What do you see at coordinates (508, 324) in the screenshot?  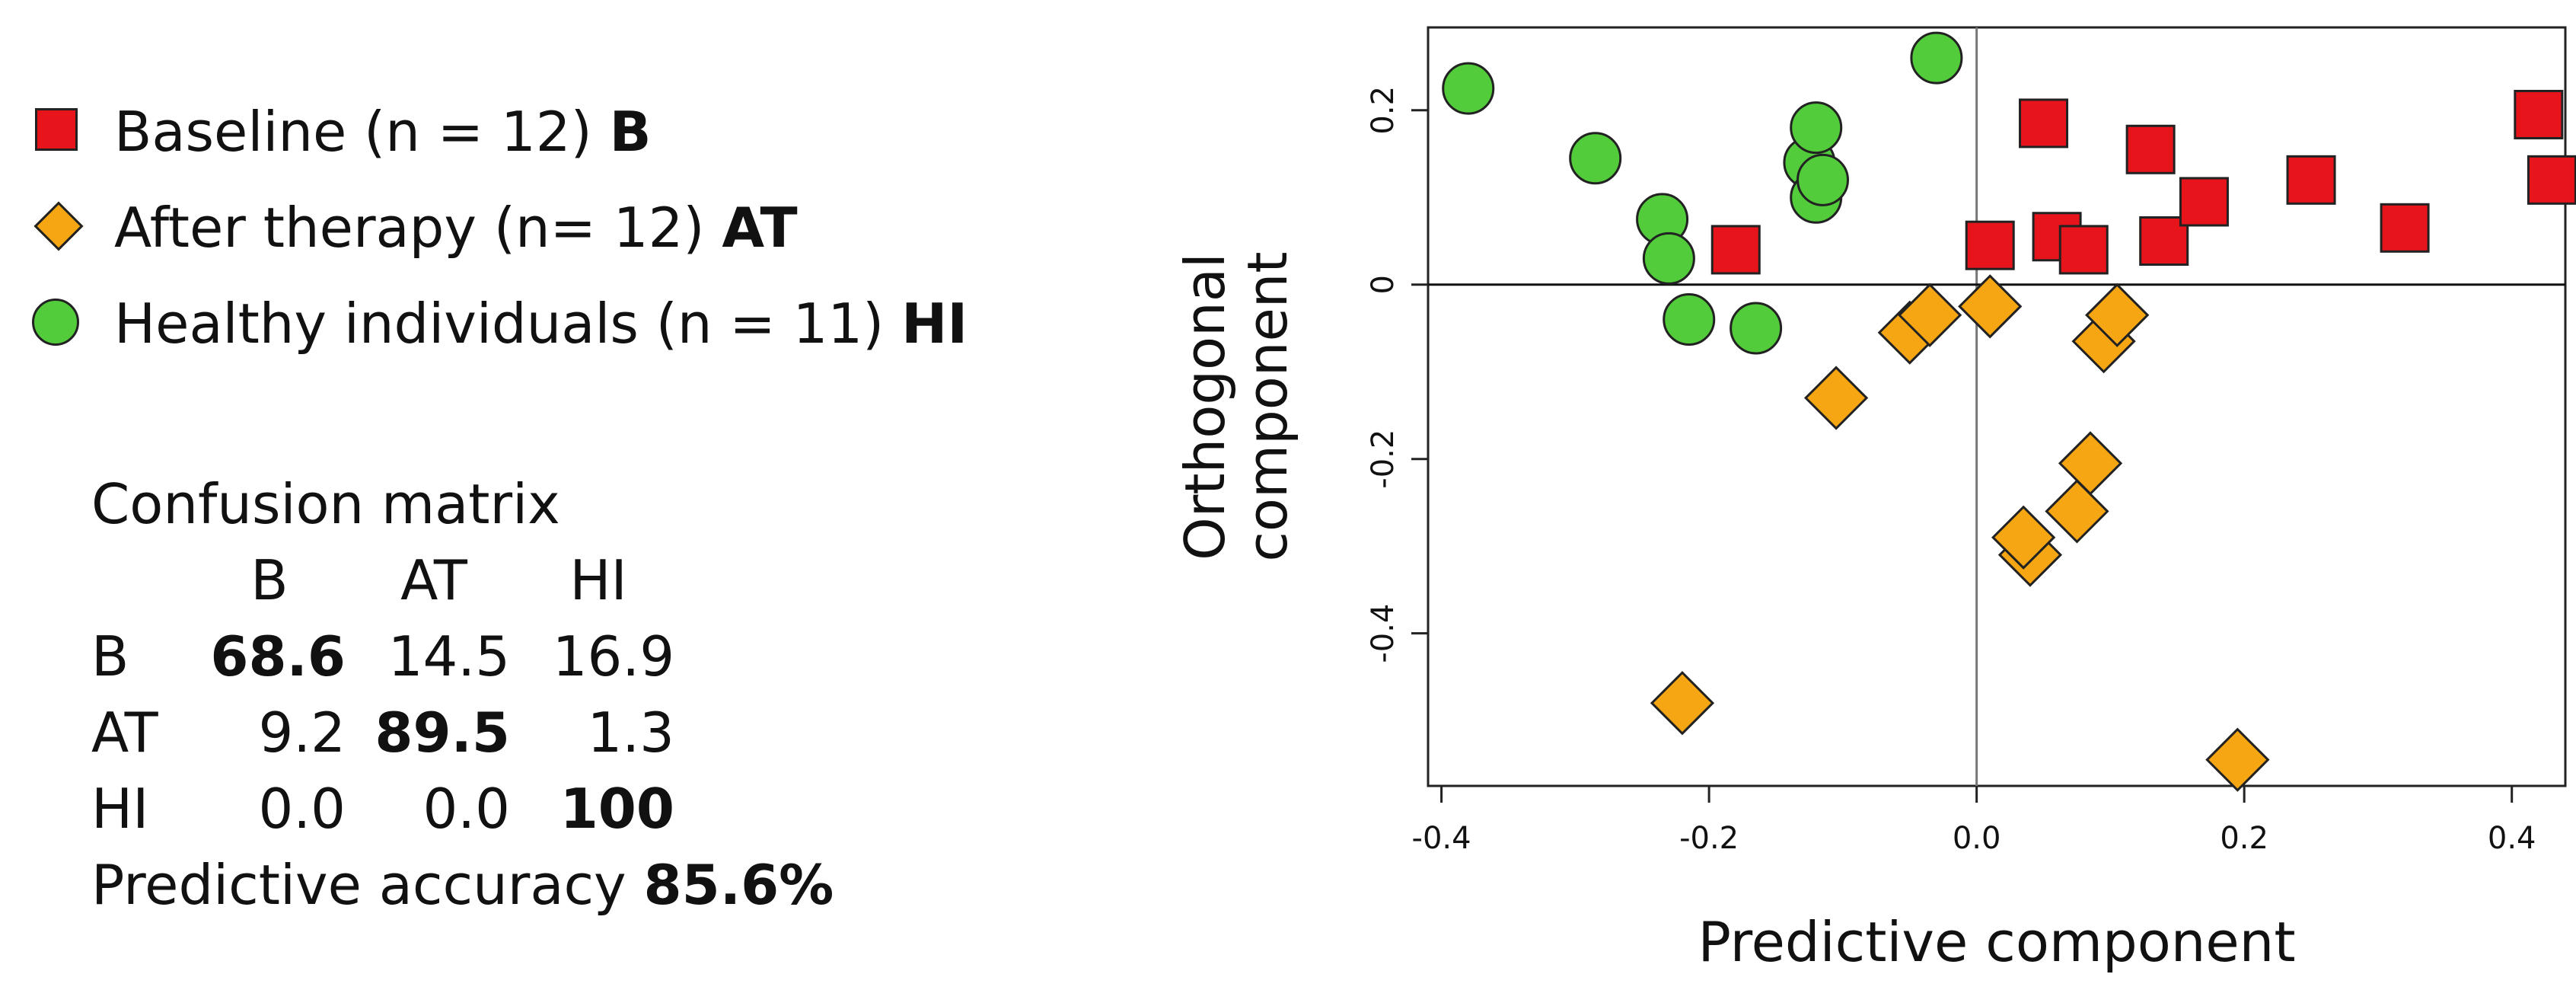 I see `legend-label: Healthy individuals (n = 11)` at bounding box center [508, 324].